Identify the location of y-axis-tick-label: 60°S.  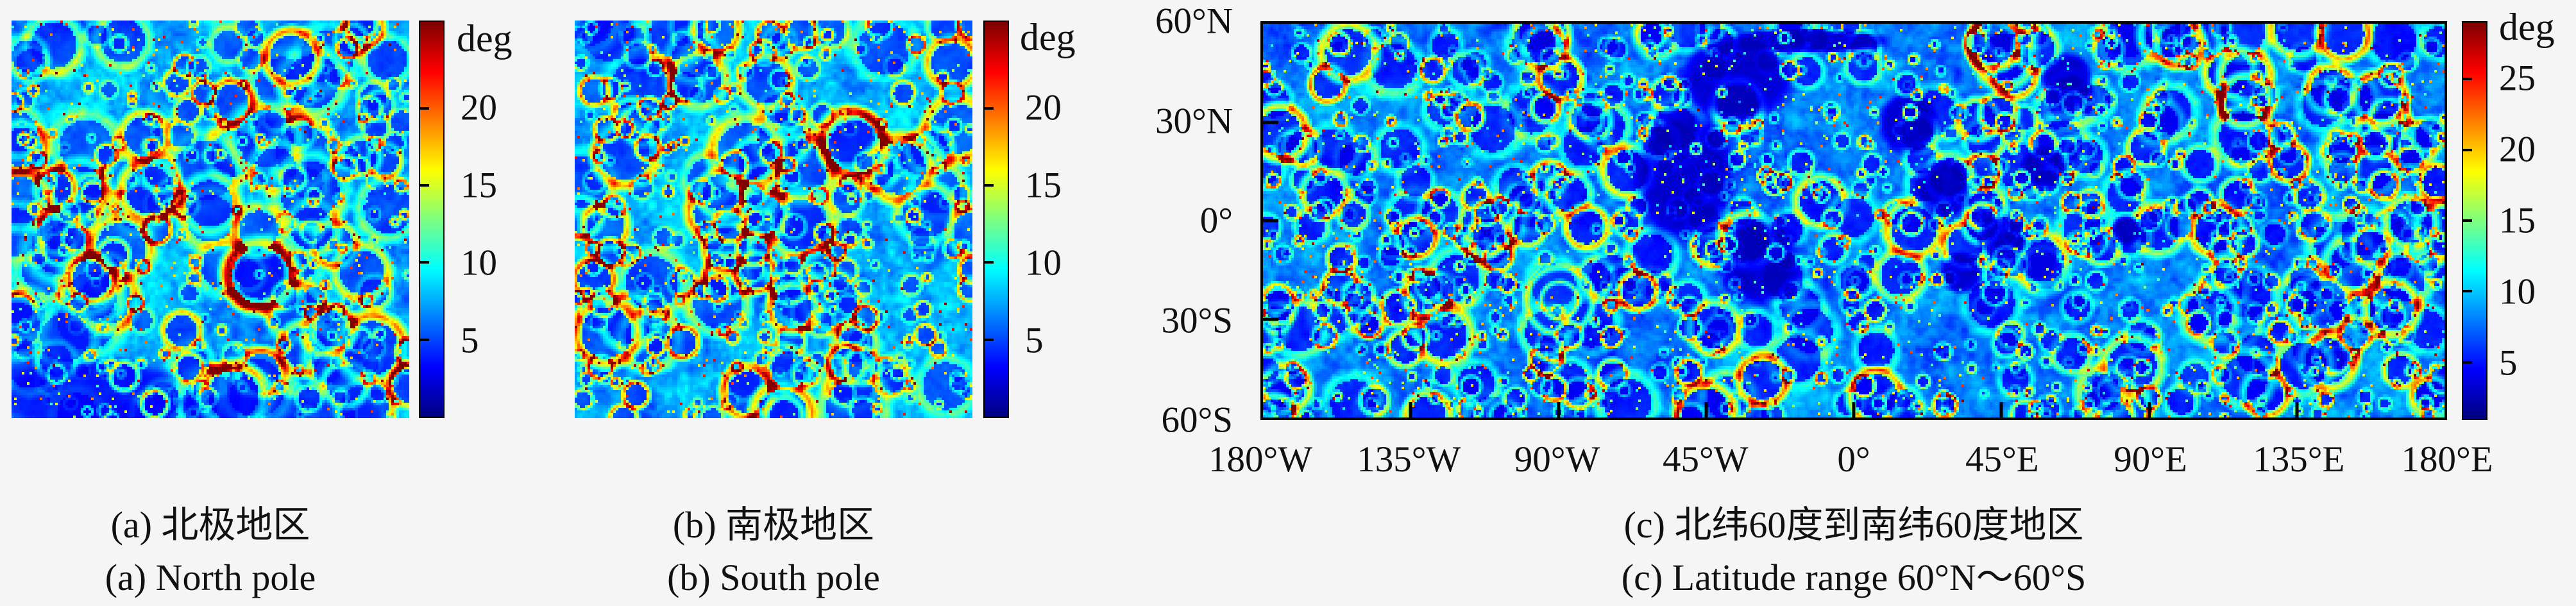
(1197, 420).